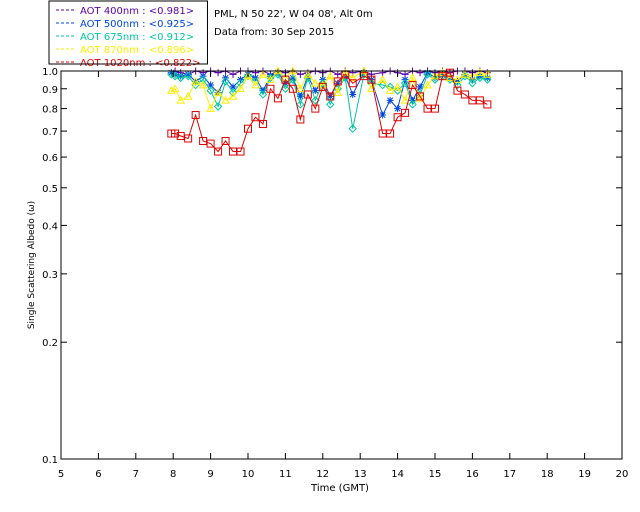 This screenshot has height=512, width=640. I want to click on legend-entry: AOT 400nm : <0.981>, so click(137, 11).